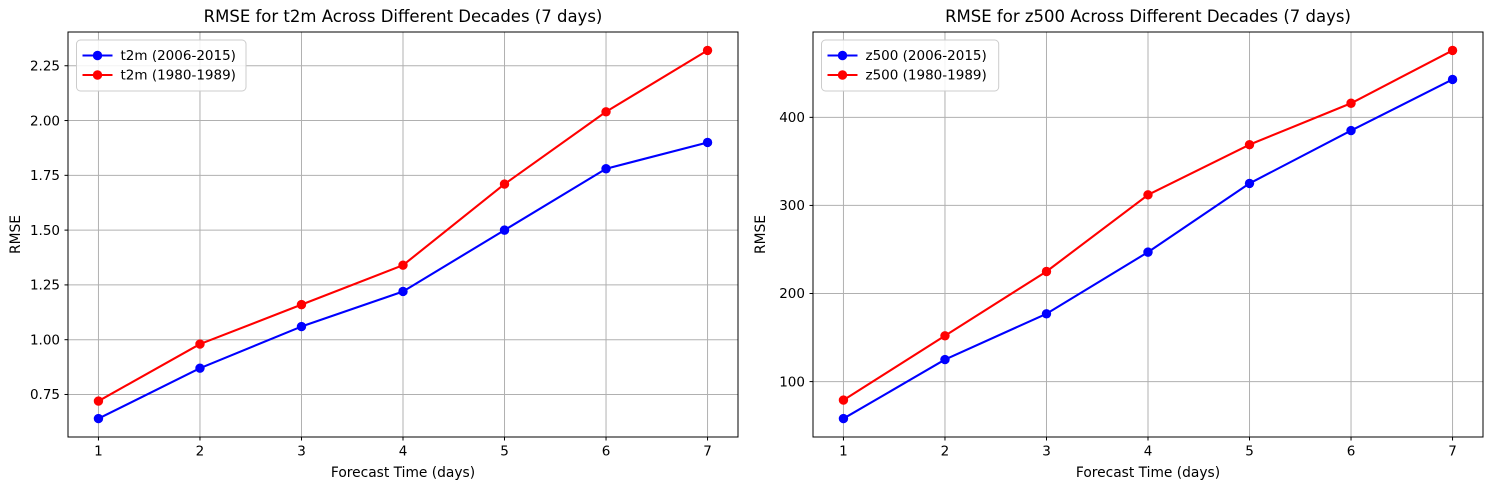 The width and height of the screenshot is (1489, 490). I want to click on y-tick-label: 0.75, so click(45, 395).